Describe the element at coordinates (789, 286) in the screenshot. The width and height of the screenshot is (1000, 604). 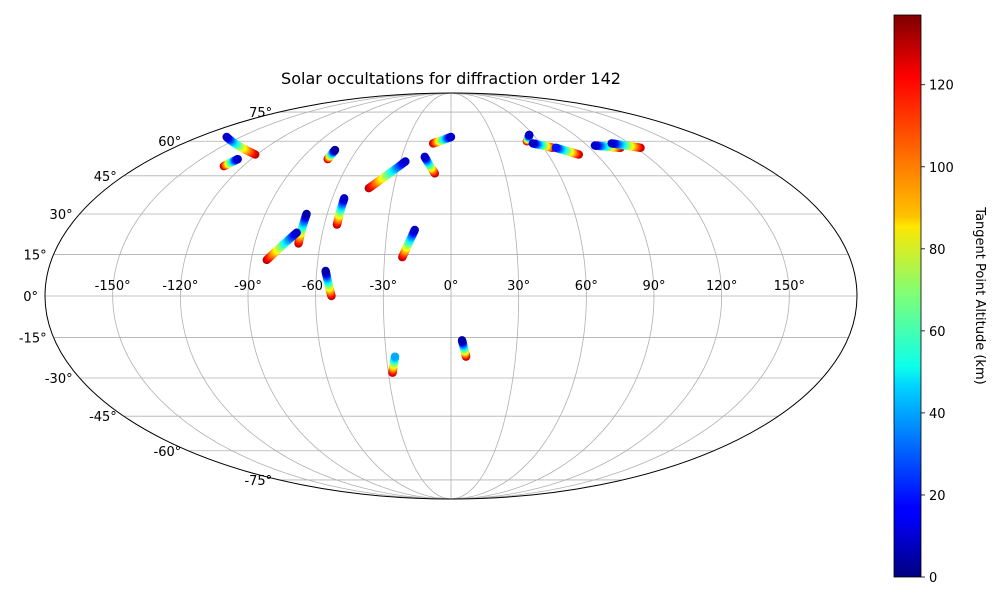
I see `longitude-tick-label: 150°` at that location.